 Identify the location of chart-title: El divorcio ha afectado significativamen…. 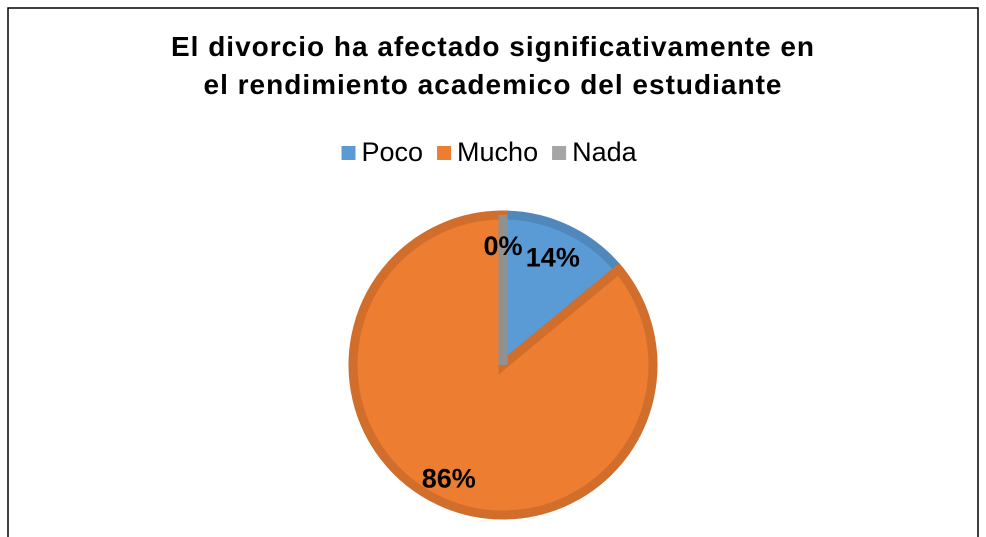
(493, 65).